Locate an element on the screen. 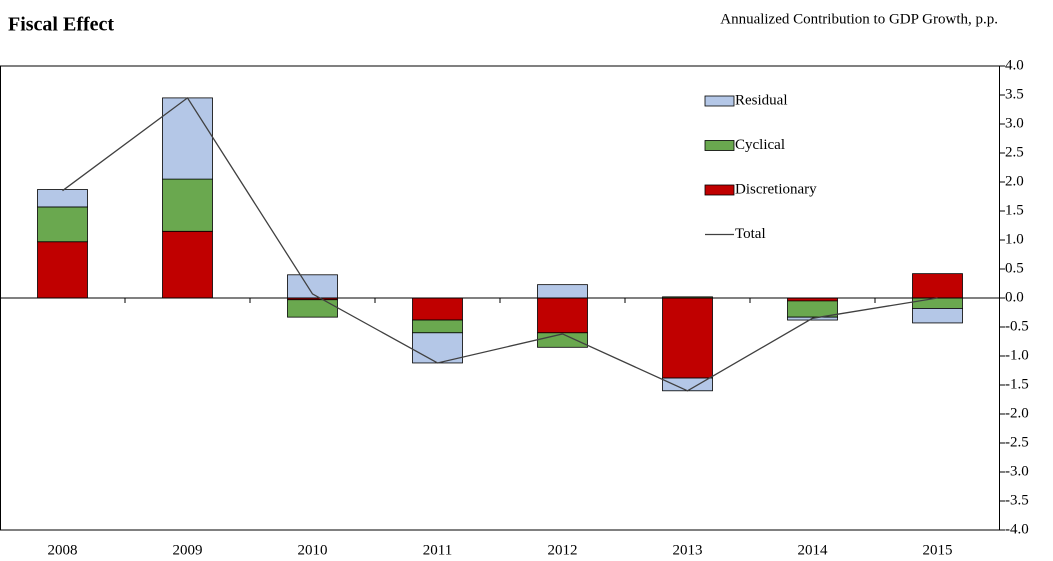 This screenshot has width=1053, height=561. y-tick-label: -2.0 is located at coordinates (1017, 413).